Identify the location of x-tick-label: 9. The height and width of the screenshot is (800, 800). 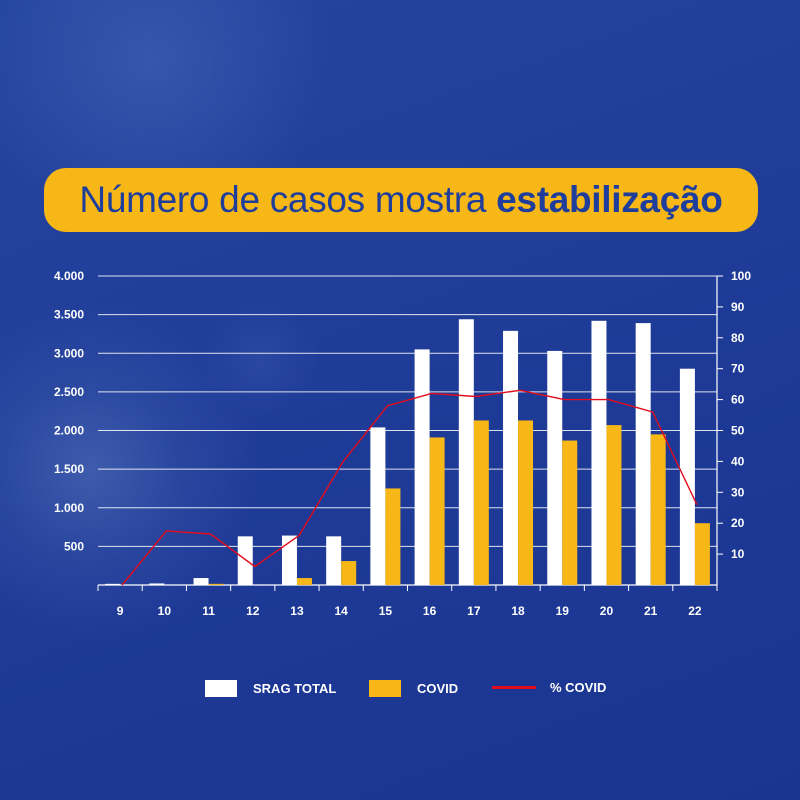
(120, 611).